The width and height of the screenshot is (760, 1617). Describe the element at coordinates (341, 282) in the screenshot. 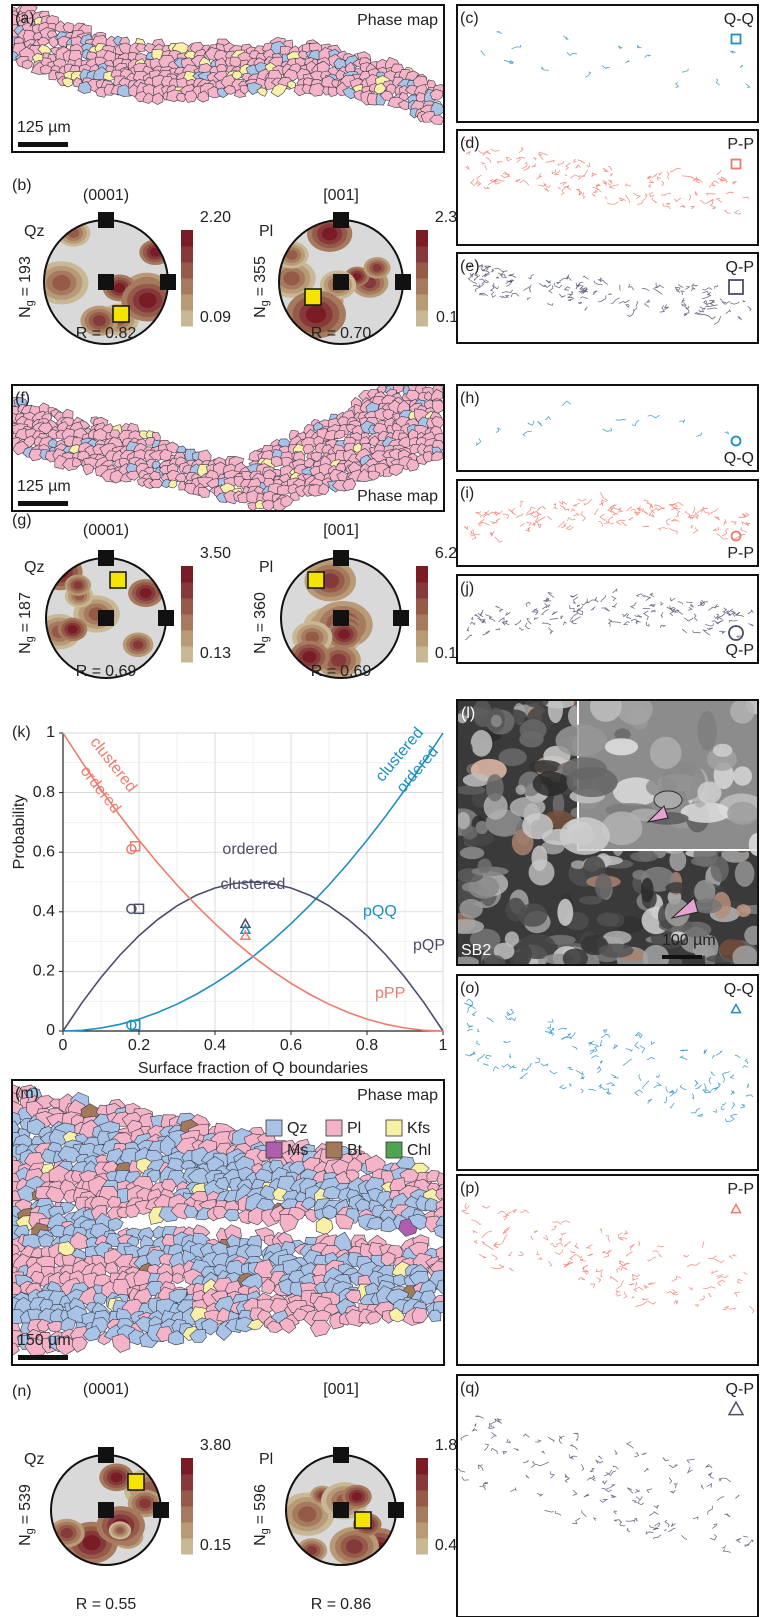

I see `density` at that location.